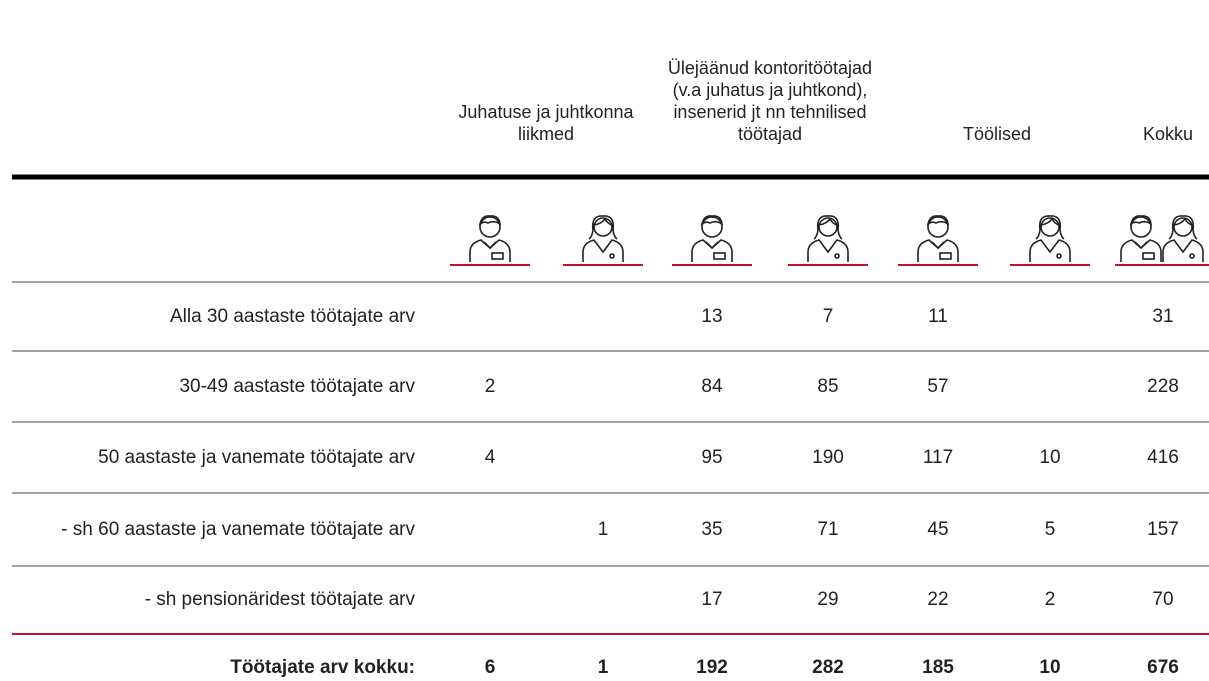  Describe the element at coordinates (712, 667) in the screenshot. I see `cell: 192` at that location.